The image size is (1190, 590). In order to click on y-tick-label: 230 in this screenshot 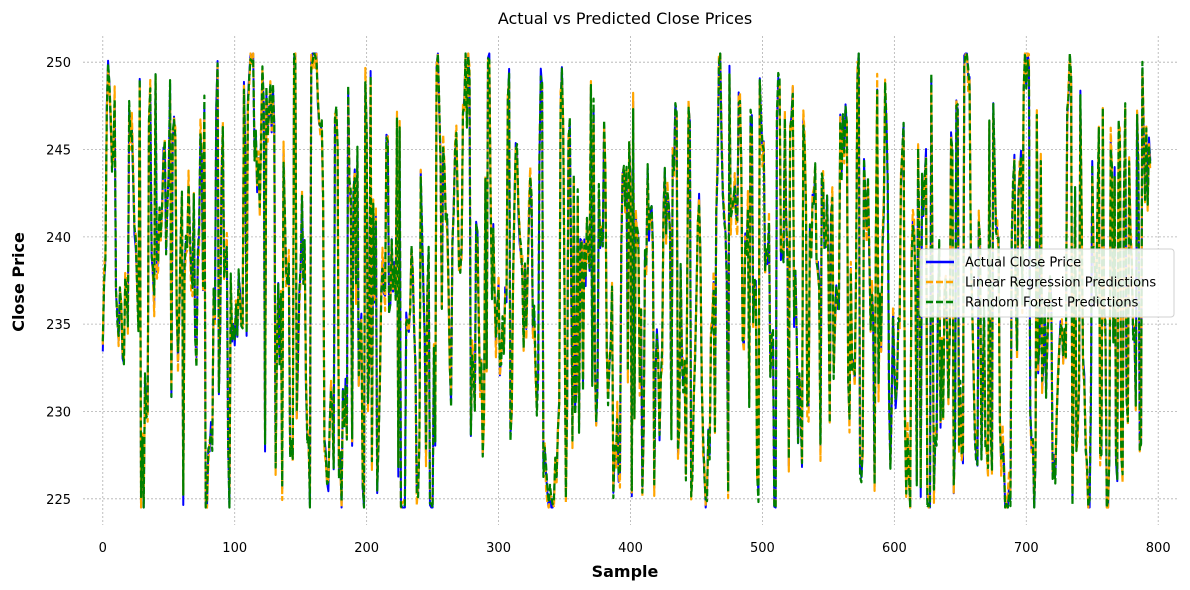, I will do `click(58, 412)`.